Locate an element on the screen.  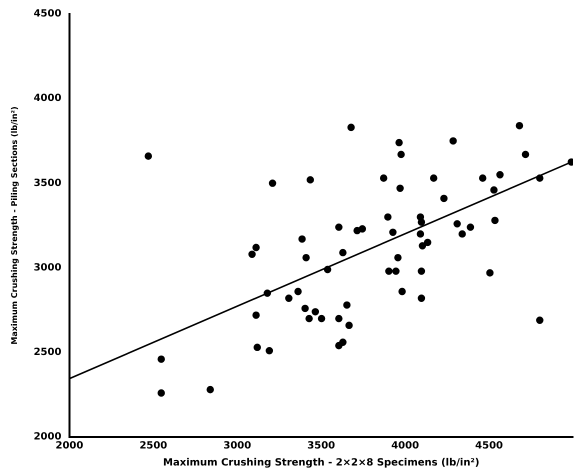
x-tick-label: 3500 is located at coordinates (321, 446).